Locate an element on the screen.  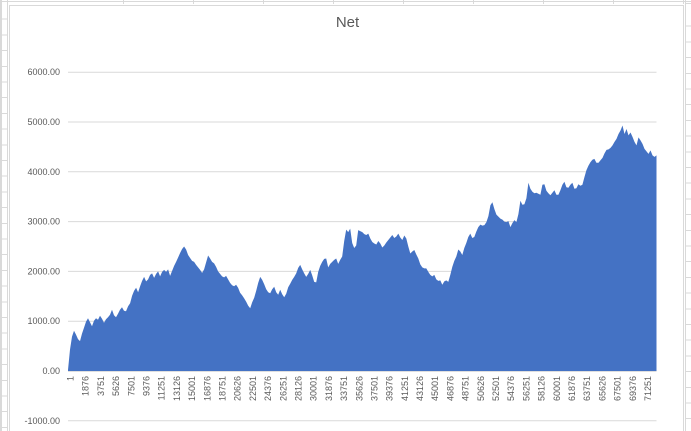
spreadsheet-row-gridline is located at coordinates (345, 1).